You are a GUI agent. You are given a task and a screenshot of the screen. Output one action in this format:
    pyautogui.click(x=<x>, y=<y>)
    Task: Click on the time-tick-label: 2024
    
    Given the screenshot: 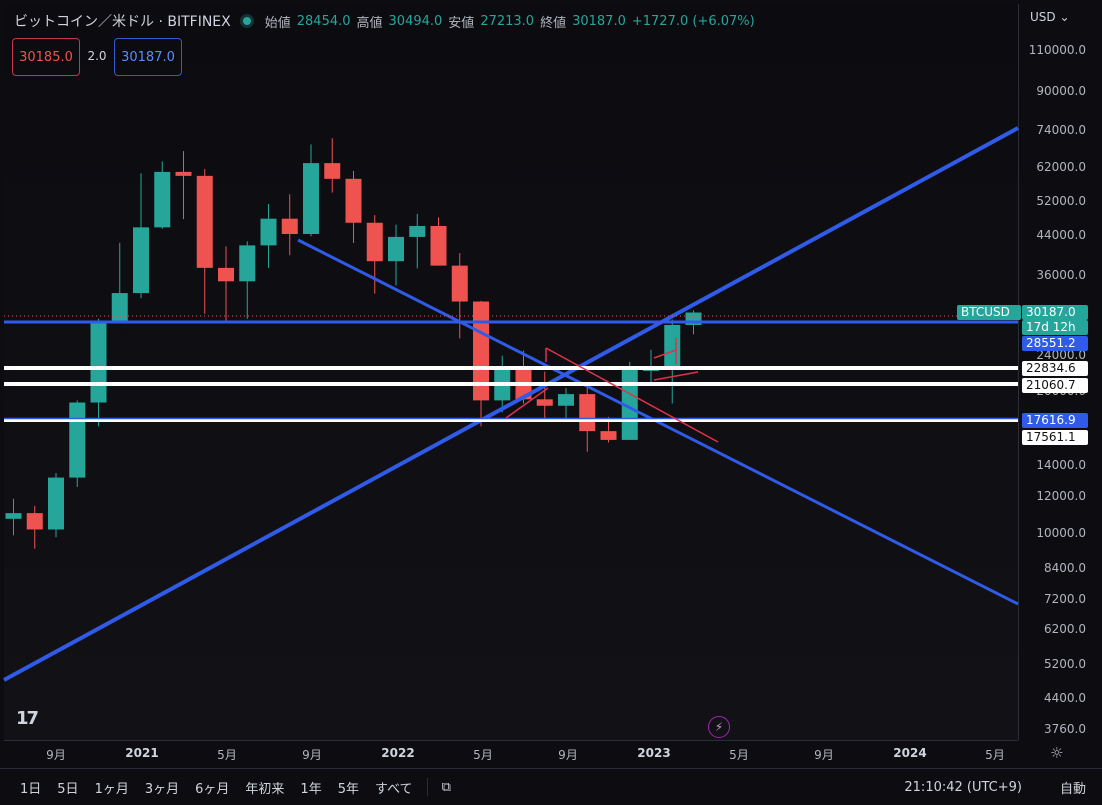 What is the action you would take?
    pyautogui.click(x=910, y=753)
    